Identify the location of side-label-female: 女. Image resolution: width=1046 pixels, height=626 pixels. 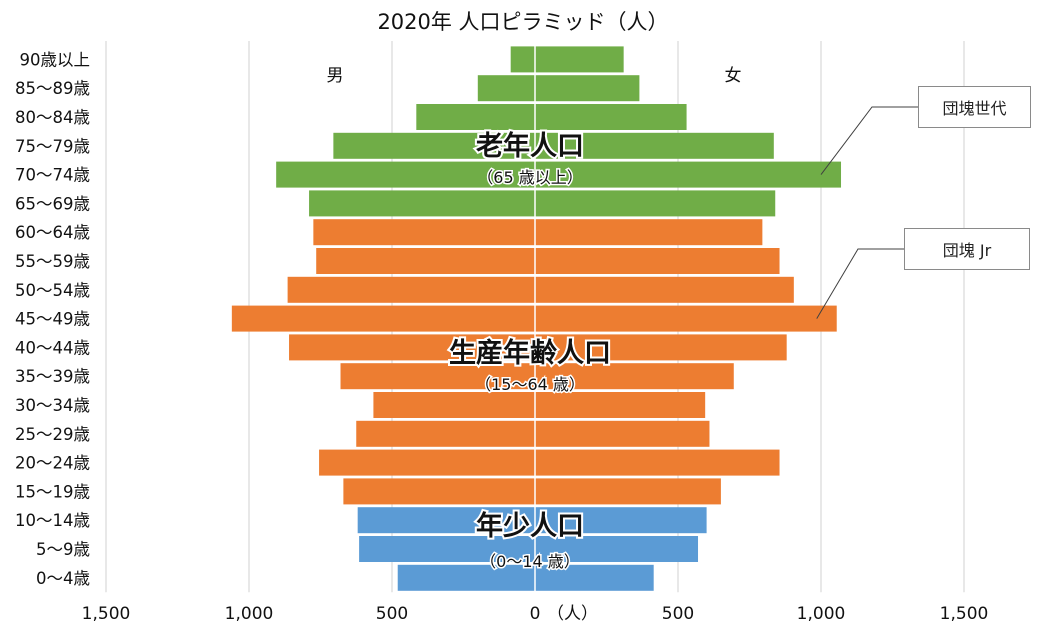
(733, 76).